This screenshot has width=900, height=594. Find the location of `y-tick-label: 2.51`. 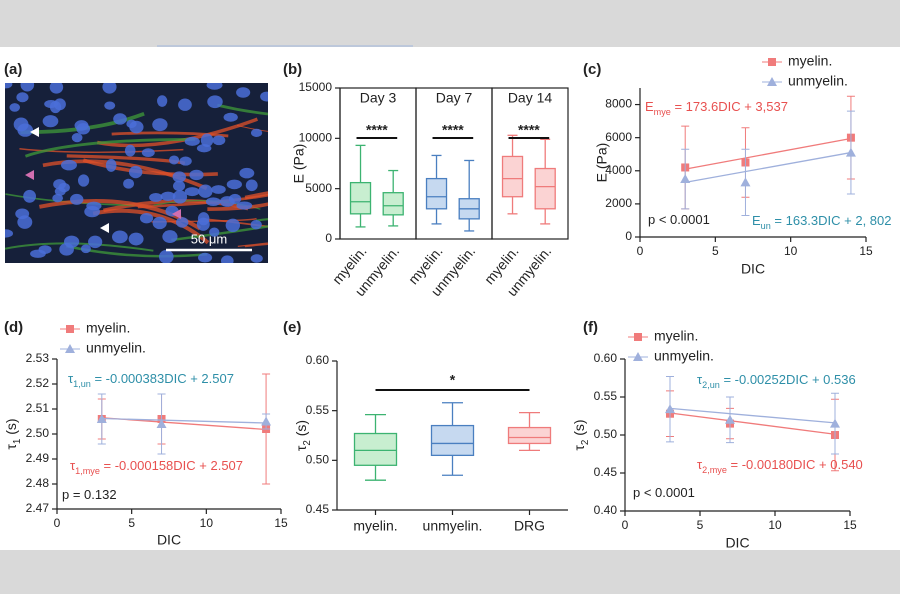

y-tick-label: 2.51 is located at coordinates (38, 408).